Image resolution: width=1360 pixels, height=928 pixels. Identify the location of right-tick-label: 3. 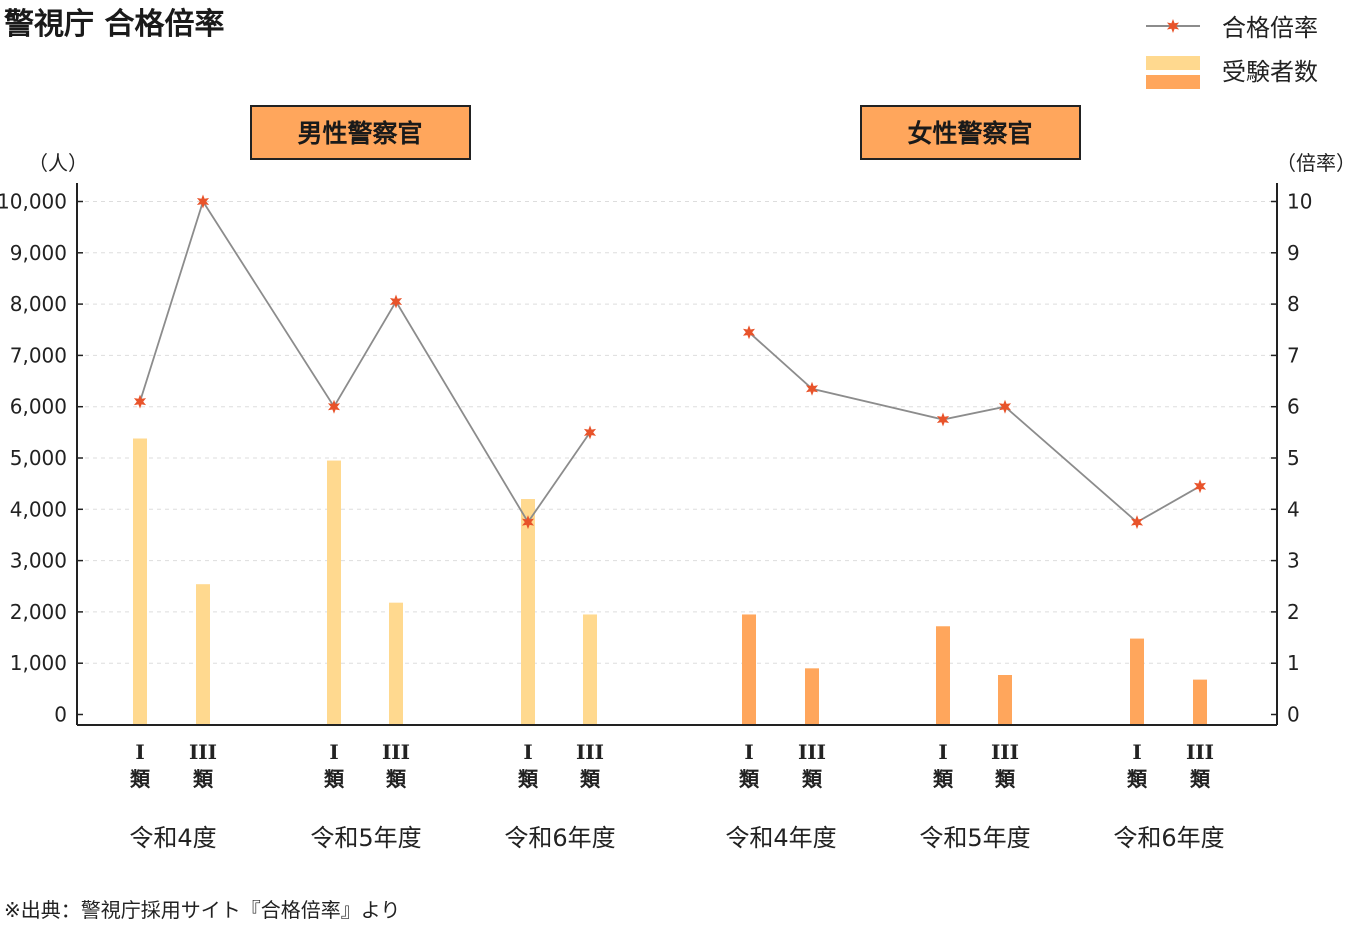
(1293, 561).